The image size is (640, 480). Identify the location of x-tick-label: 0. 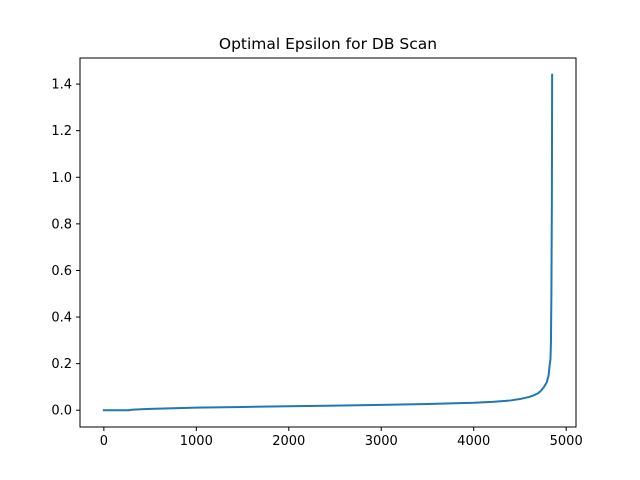
(104, 441).